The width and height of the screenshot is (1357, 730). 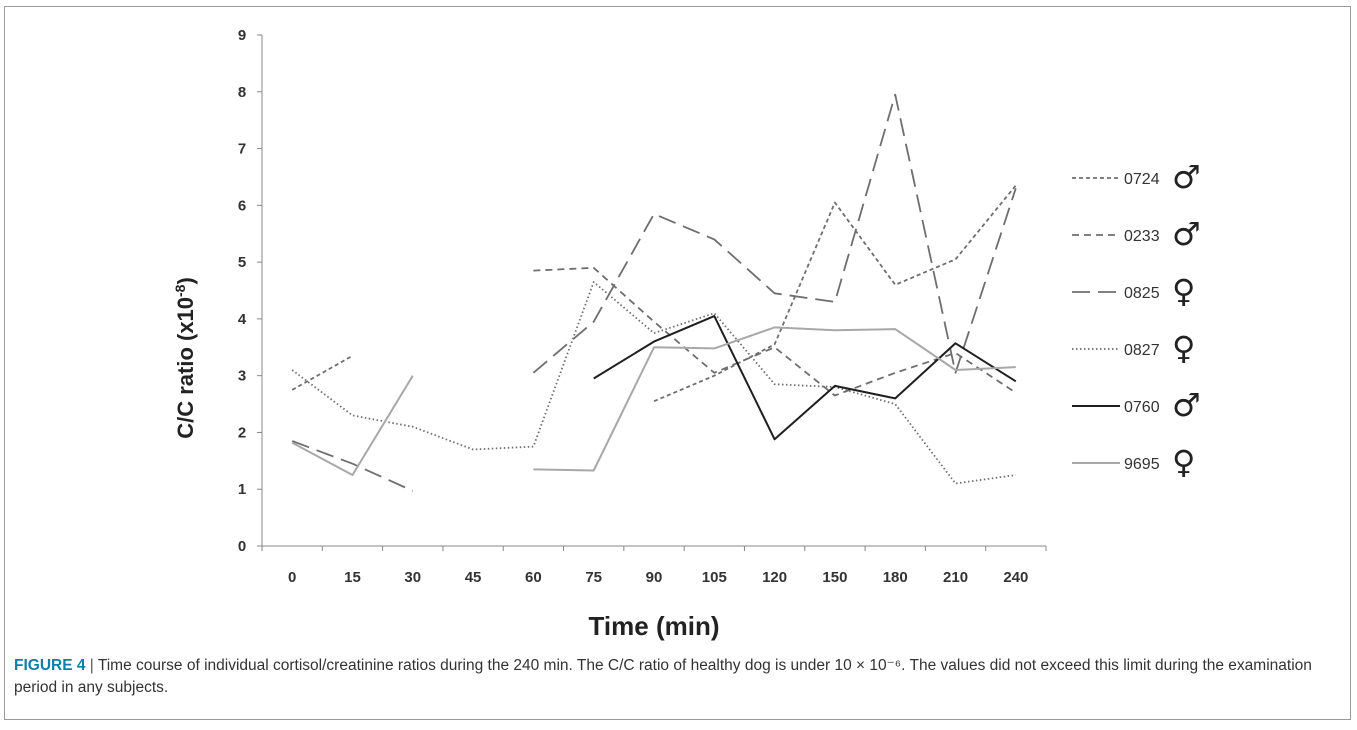 I want to click on legend-label: 0724, so click(x=1142, y=179).